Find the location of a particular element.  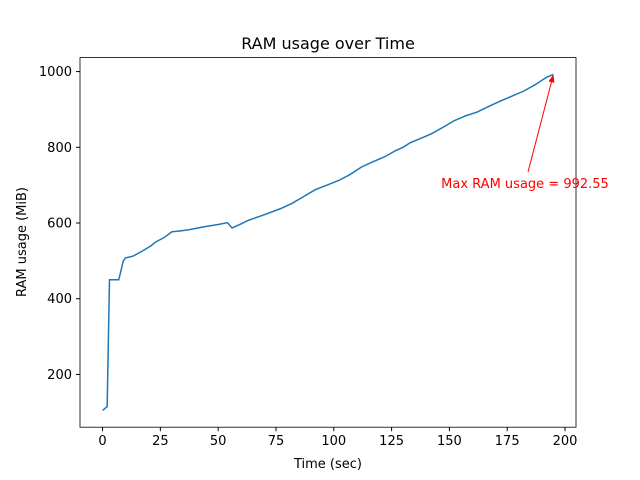

x-tick-label: 200 is located at coordinates (565, 441).